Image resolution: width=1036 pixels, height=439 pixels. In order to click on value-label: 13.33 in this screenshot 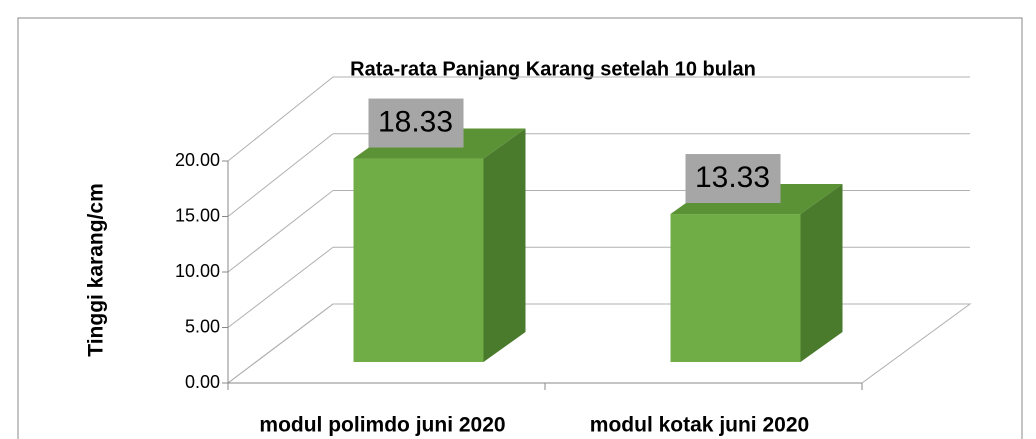, I will do `click(732, 177)`.